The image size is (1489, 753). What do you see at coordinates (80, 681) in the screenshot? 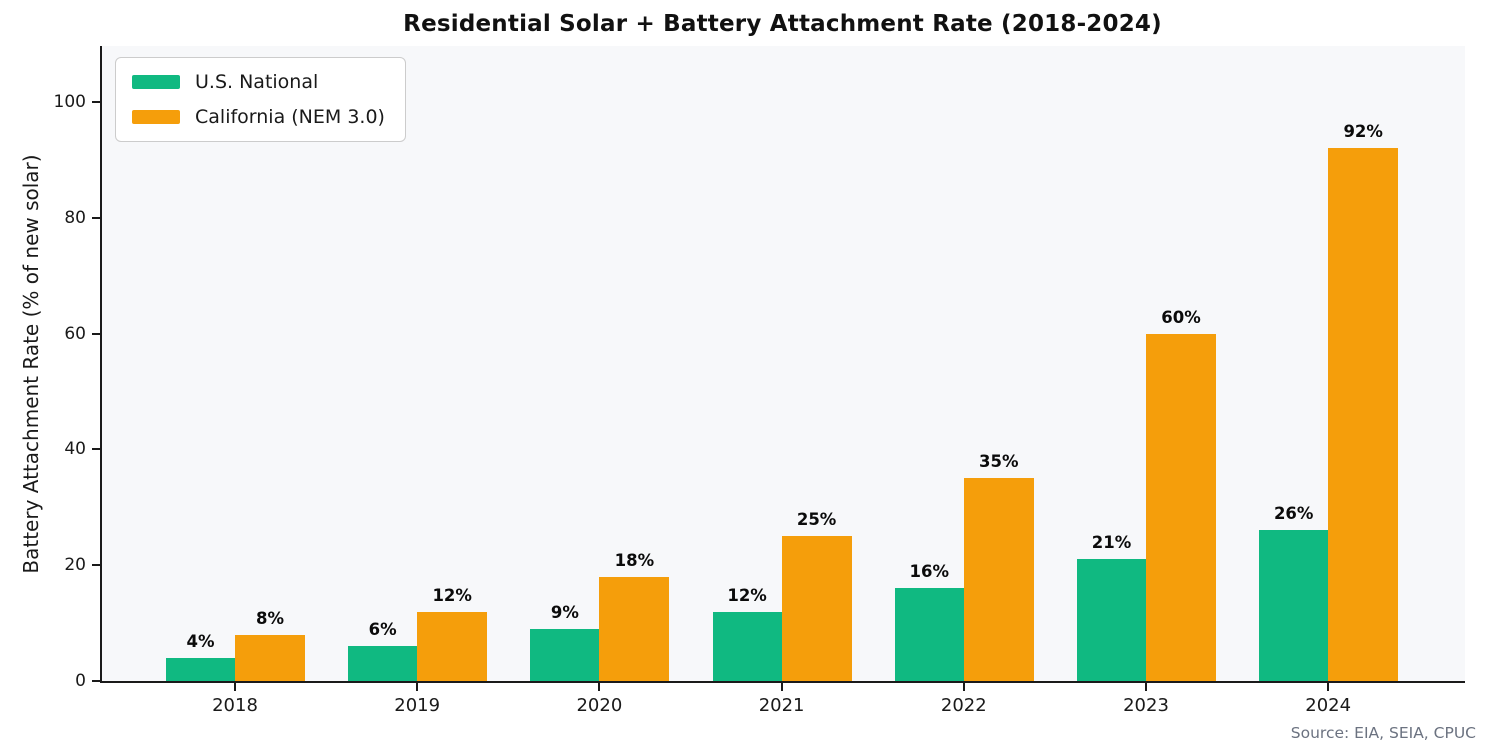
I see `y-tick-label: 0` at bounding box center [80, 681].